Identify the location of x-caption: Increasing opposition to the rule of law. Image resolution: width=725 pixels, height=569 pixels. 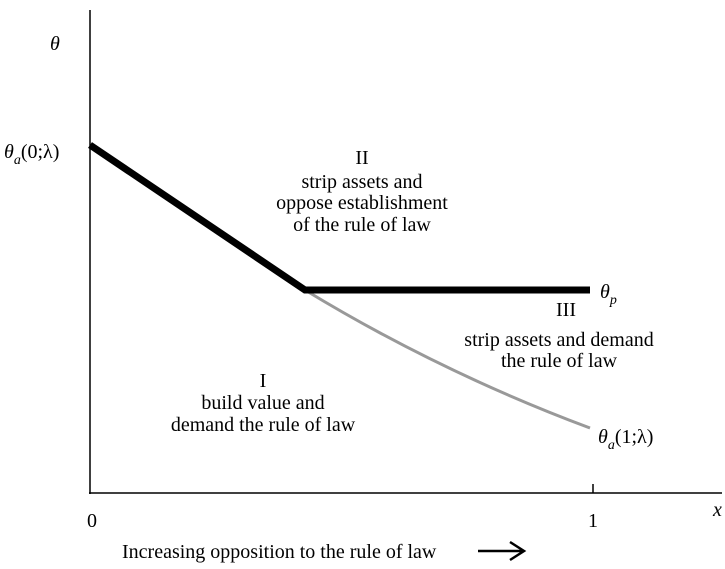
(279, 552).